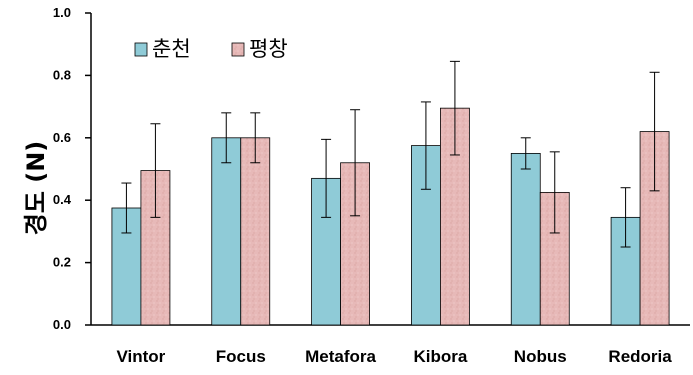  I want to click on y-tick-label: 0.4, so click(62, 199).